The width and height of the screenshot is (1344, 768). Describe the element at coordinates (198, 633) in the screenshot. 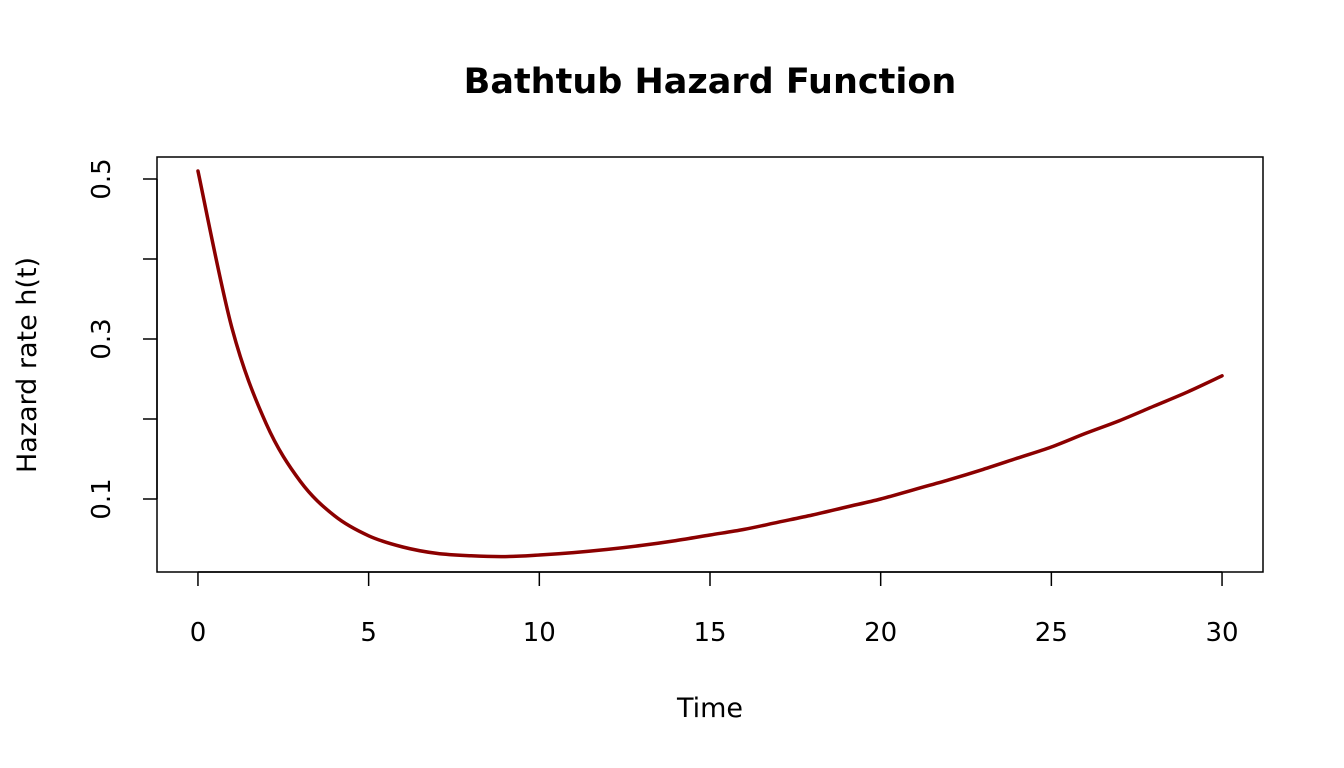

I see `x-tick-label: 0` at that location.